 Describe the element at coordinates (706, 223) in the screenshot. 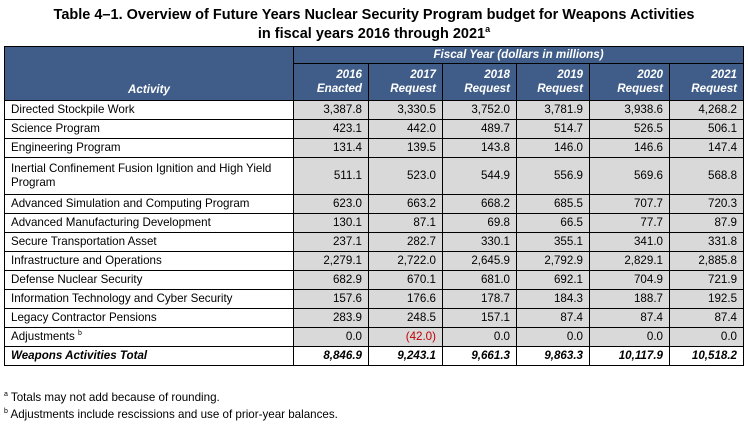

I see `value-cell: 87.9` at that location.